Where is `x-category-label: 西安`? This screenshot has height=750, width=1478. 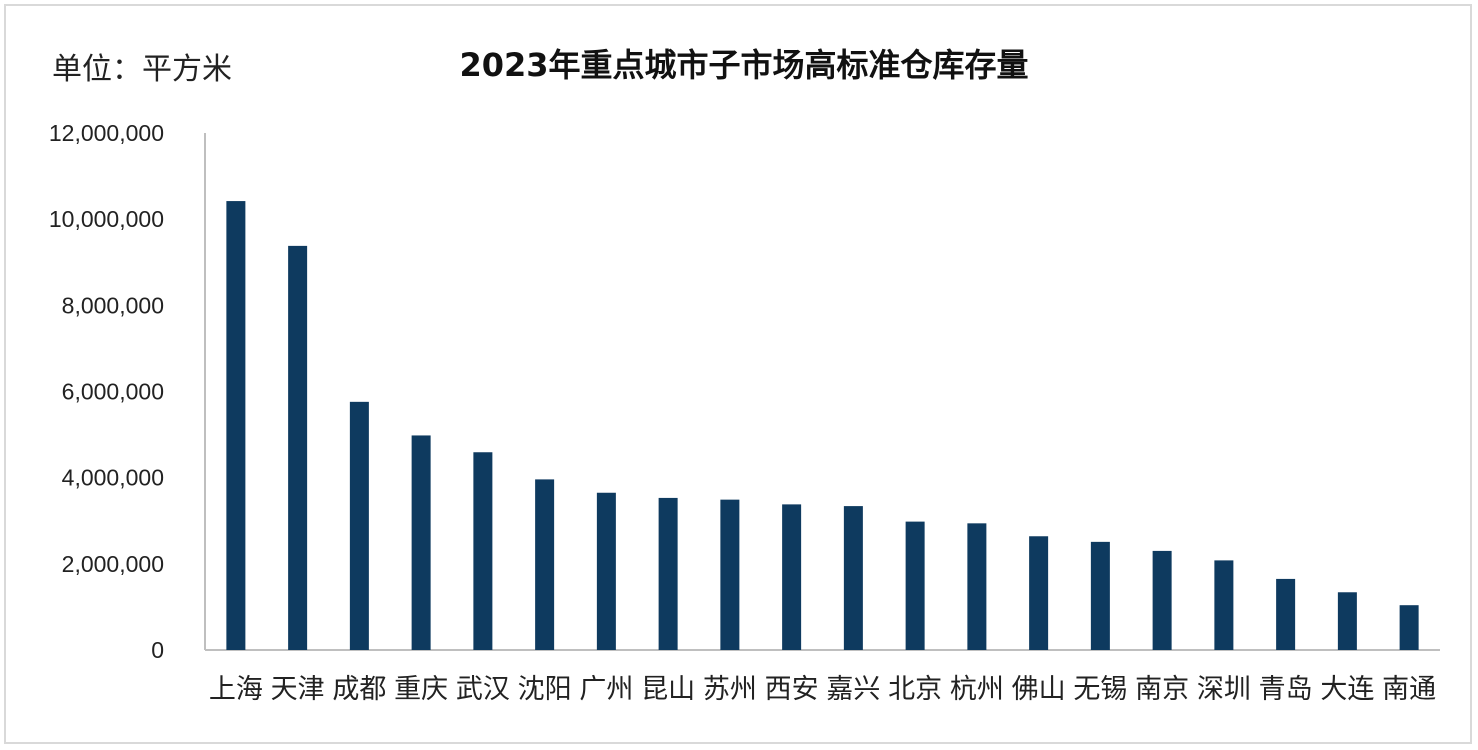
x-category-label: 西安 is located at coordinates (792, 689).